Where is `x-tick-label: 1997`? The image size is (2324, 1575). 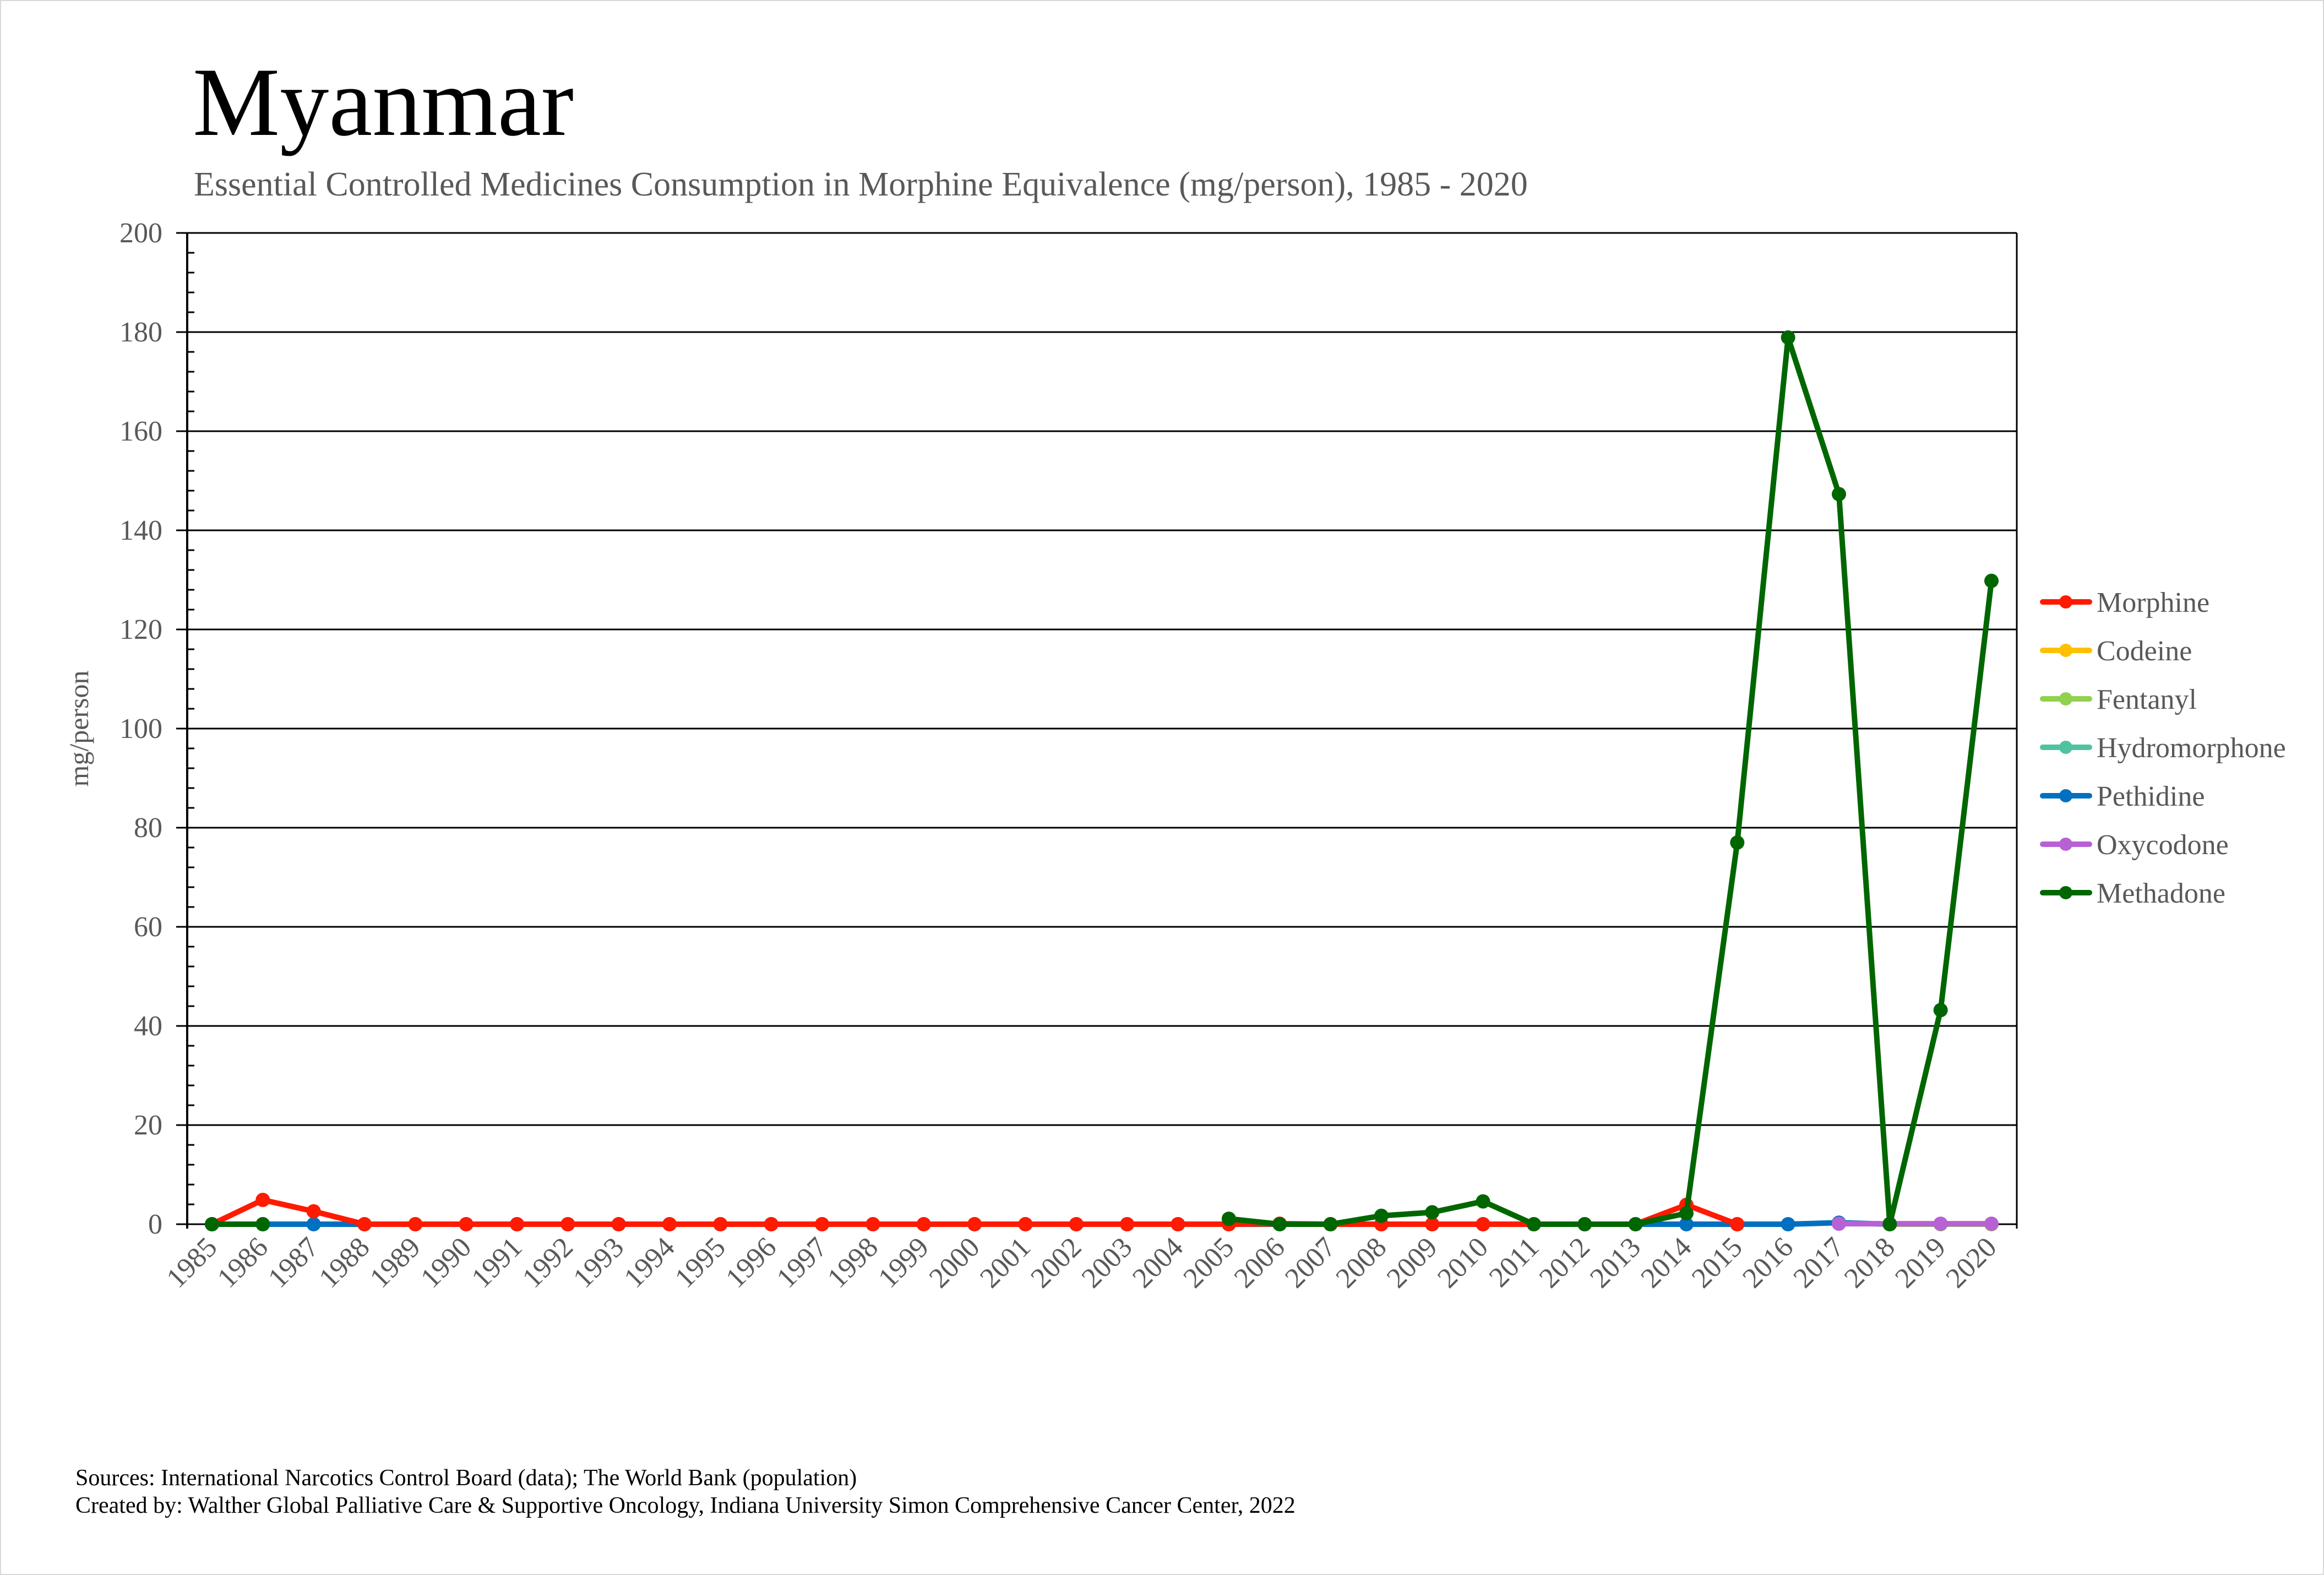
x-tick-label: 1997 is located at coordinates (802, 1262).